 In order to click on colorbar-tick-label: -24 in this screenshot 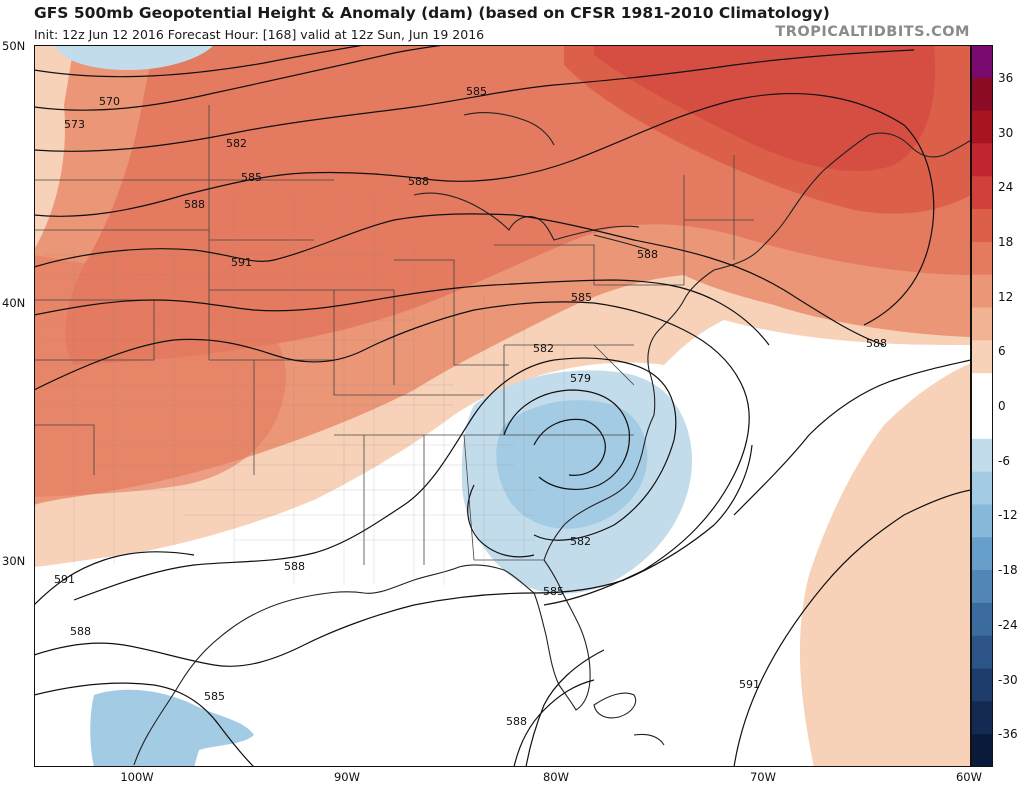, I will do `click(1008, 624)`.